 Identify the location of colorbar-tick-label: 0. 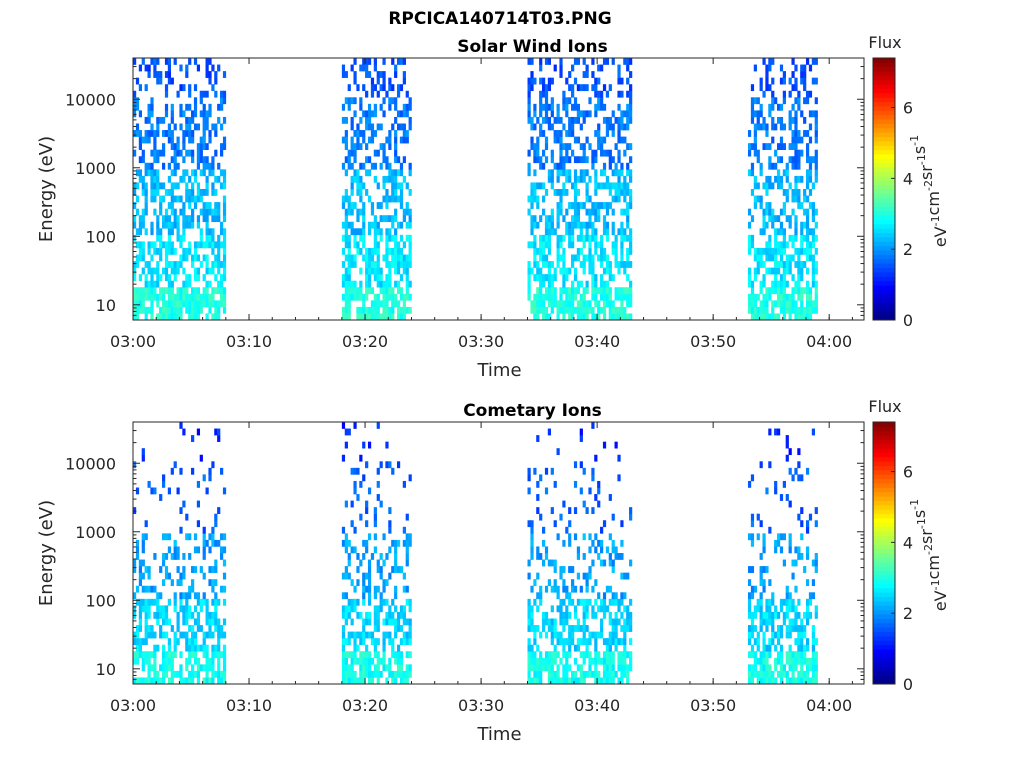
(908, 320).